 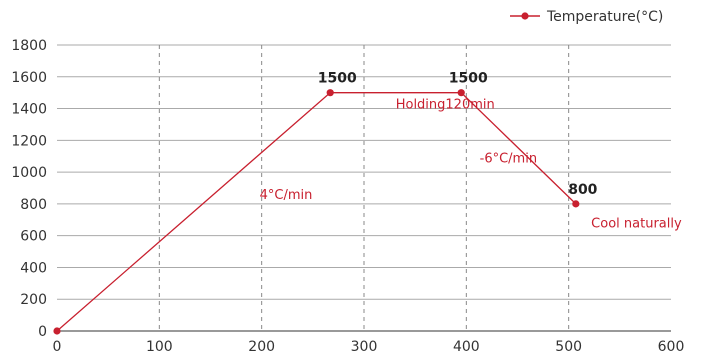 What do you see at coordinates (261, 347) in the screenshot?
I see `x-tick-label-200: 200` at bounding box center [261, 347].